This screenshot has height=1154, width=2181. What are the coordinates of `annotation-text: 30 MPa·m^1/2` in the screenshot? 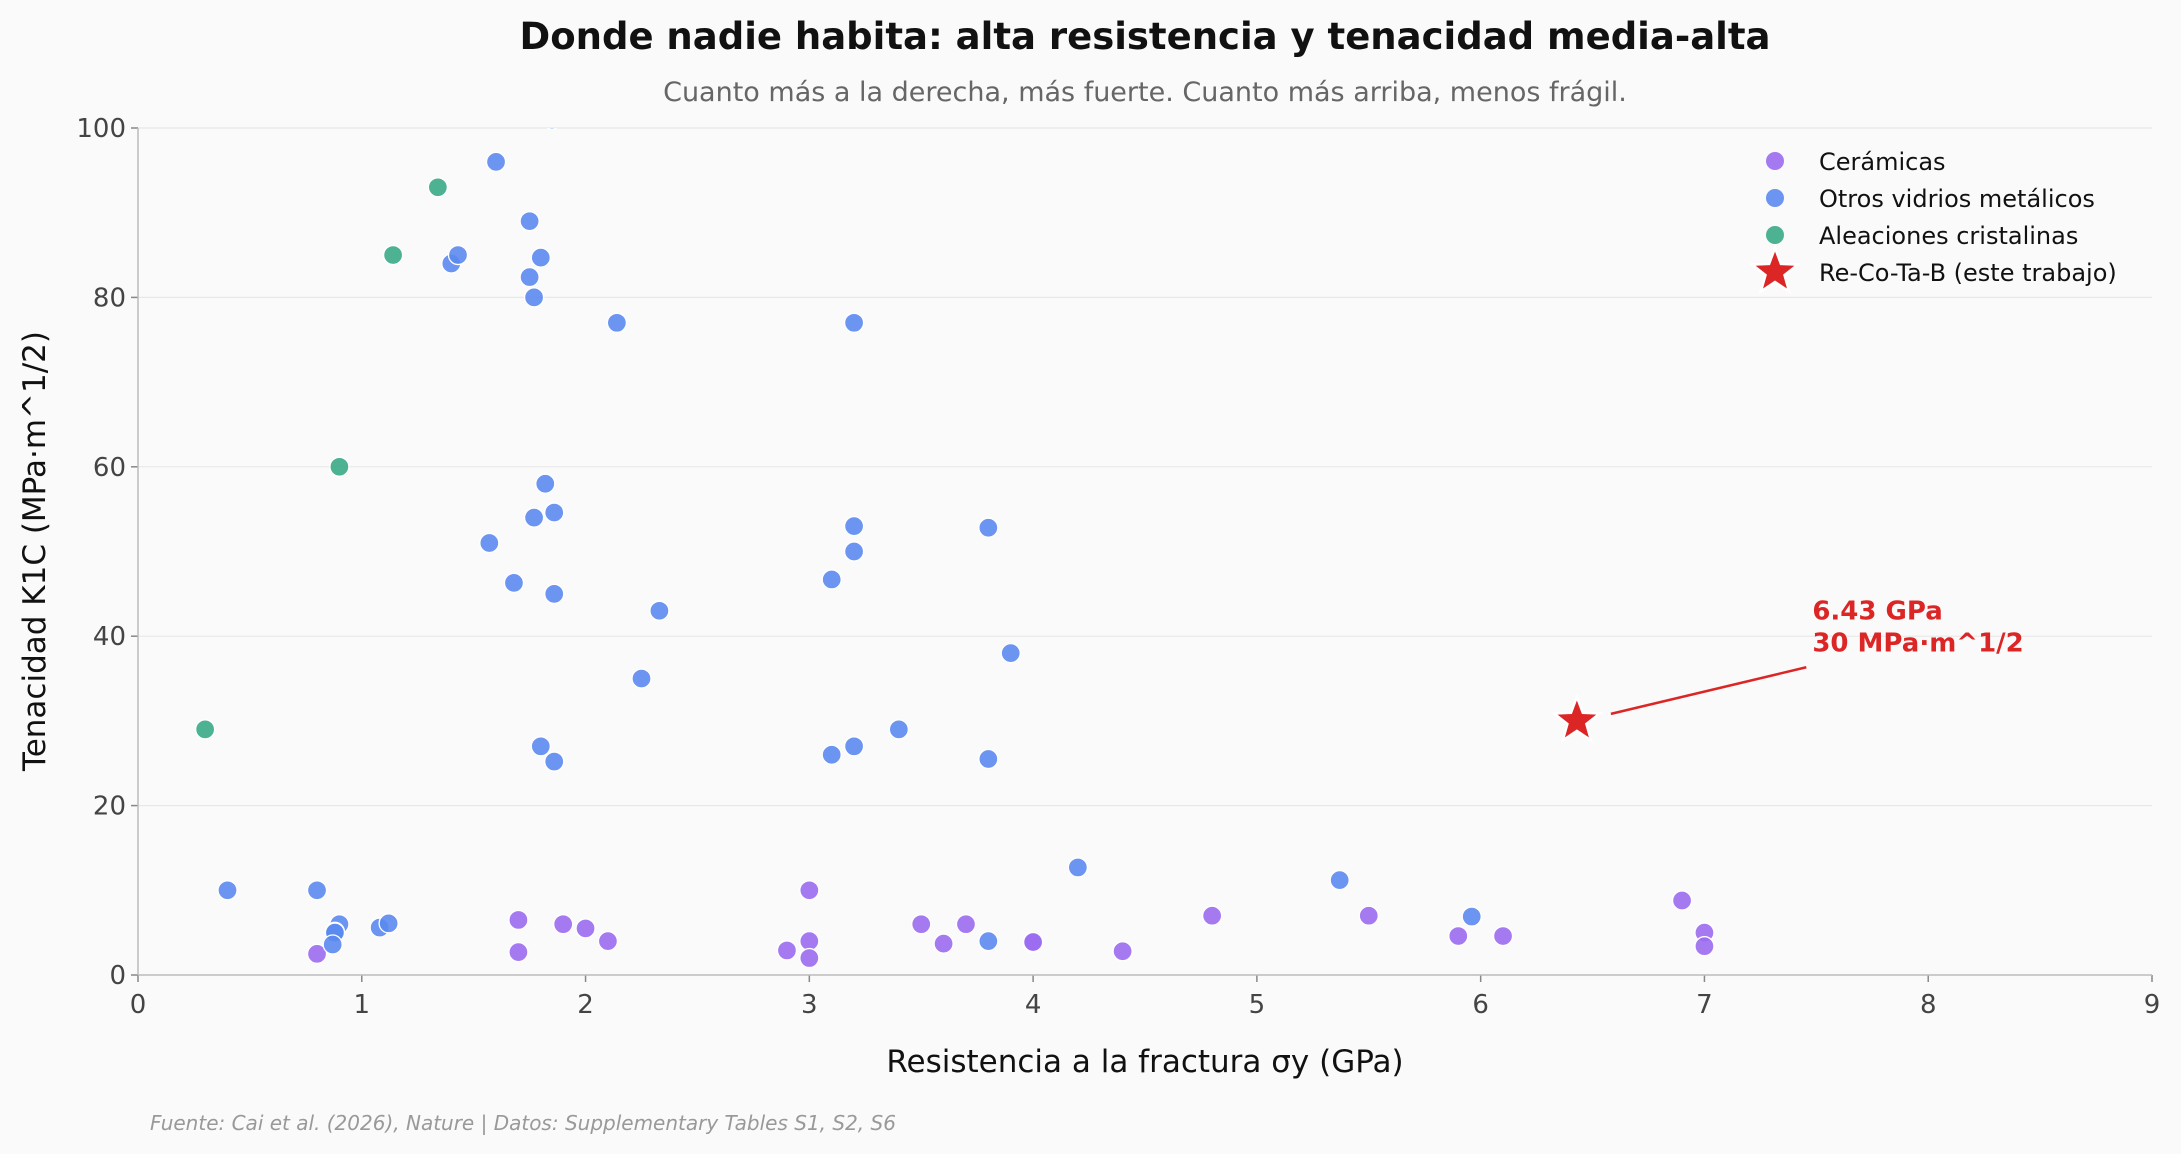 It's located at (1917, 643).